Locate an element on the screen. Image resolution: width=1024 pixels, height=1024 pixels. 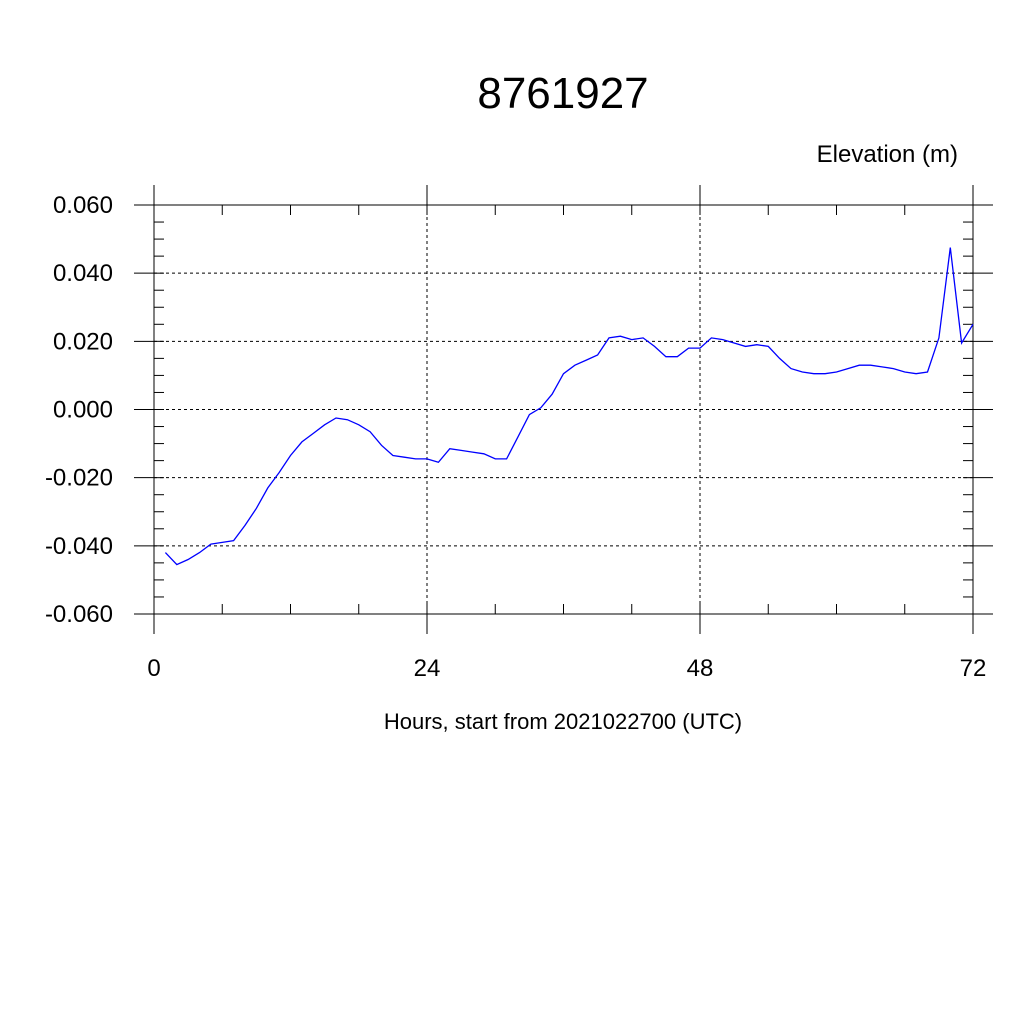
chart-title: 8761927 is located at coordinates (562, 93).